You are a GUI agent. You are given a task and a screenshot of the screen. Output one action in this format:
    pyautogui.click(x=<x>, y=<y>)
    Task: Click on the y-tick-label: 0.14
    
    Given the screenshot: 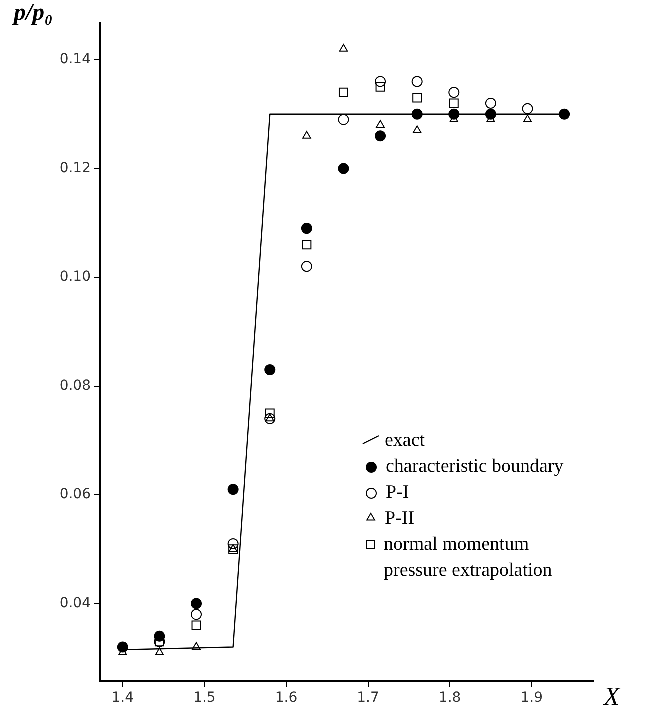 What is the action you would take?
    pyautogui.click(x=76, y=60)
    